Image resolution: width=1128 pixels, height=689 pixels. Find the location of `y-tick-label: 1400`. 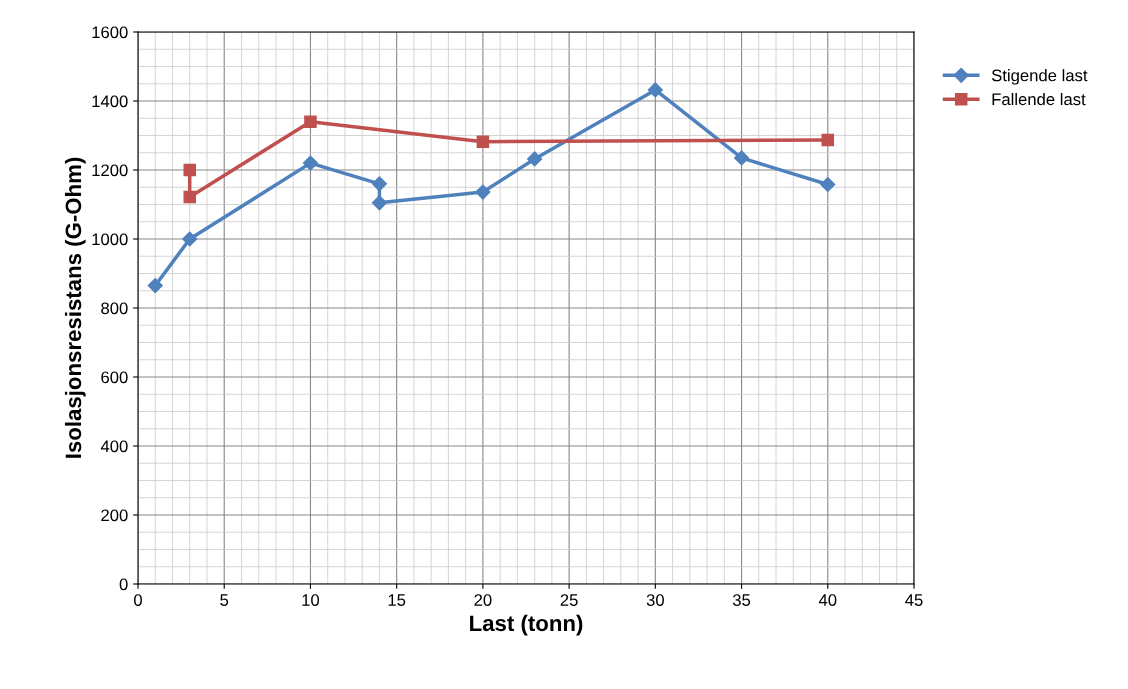

y-tick-label: 1400 is located at coordinates (110, 101).